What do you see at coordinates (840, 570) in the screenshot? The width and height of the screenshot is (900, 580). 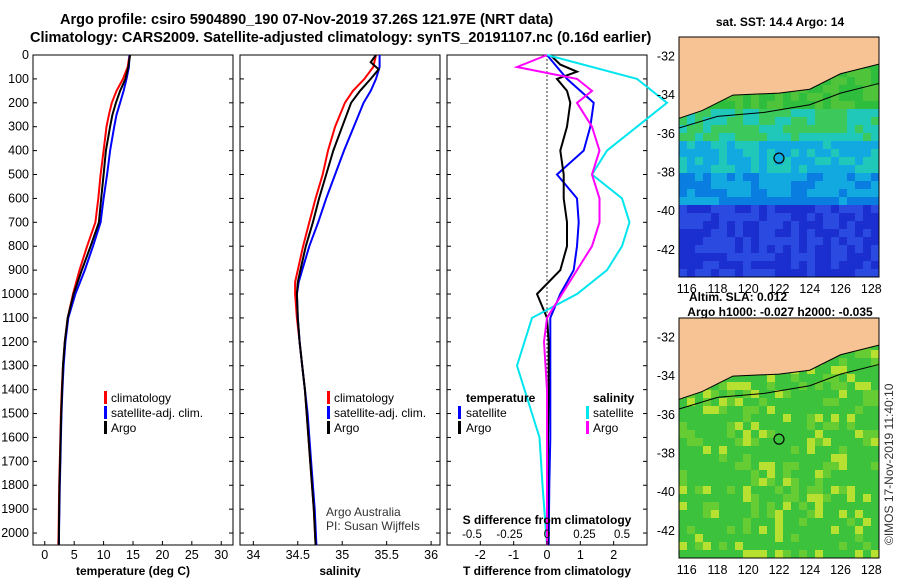 I see `lon-tick-label: 126` at bounding box center [840, 570].